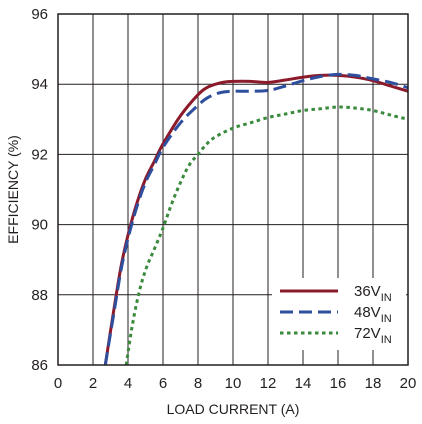 This screenshot has width=422, height=424. I want to click on x-tick-label: 2, so click(93, 383).